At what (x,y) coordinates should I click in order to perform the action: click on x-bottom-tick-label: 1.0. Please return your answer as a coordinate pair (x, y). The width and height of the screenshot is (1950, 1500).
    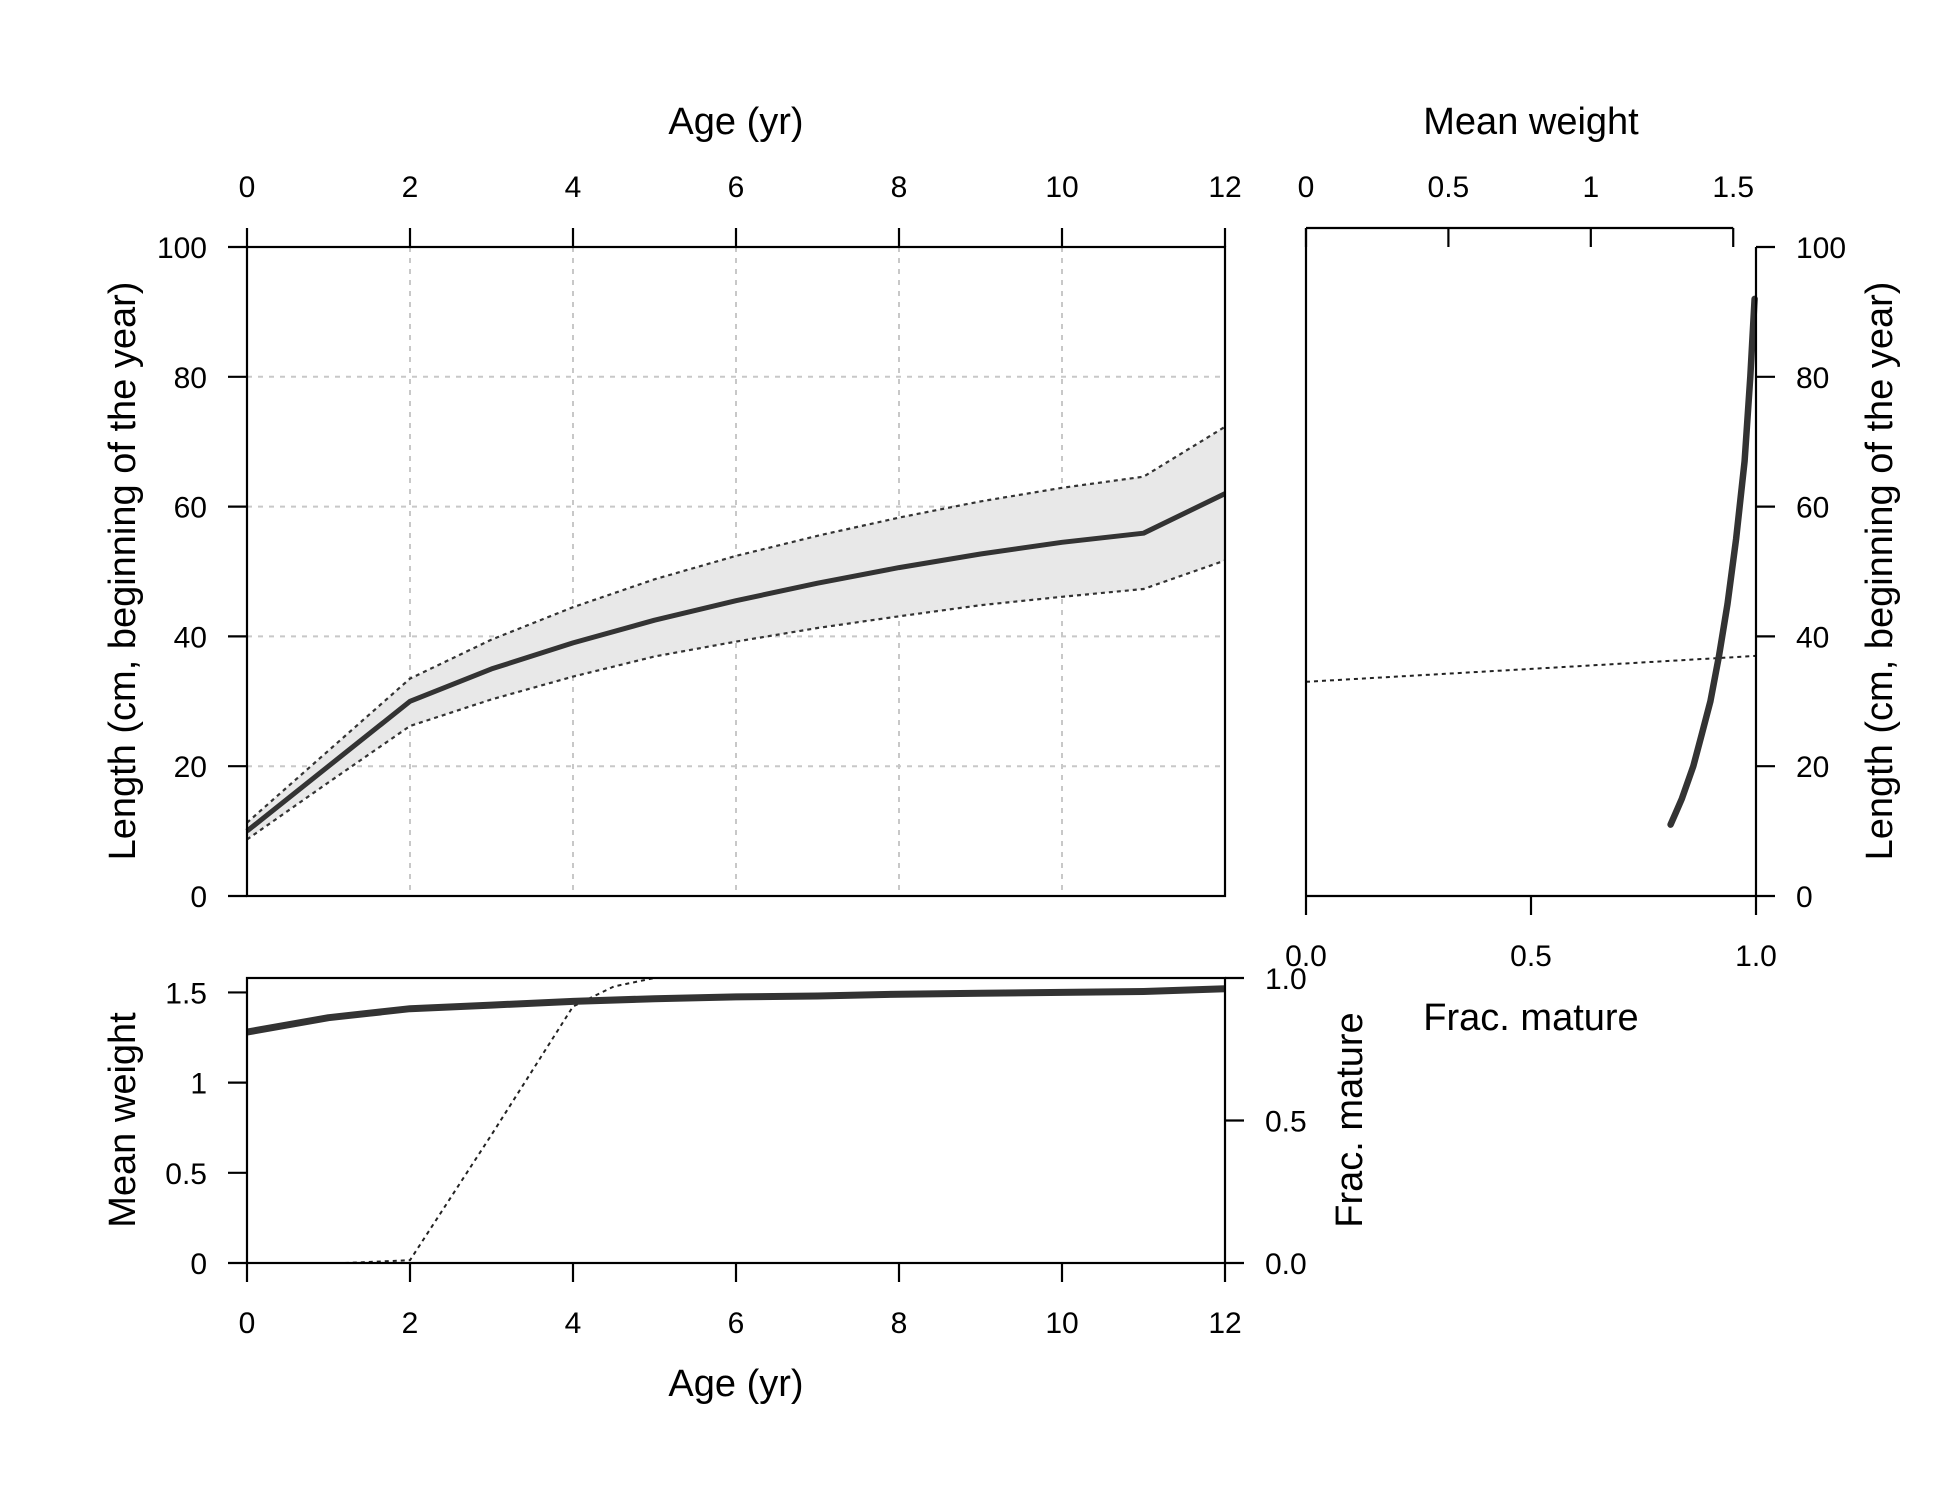
    Looking at the image, I should click on (1756, 956).